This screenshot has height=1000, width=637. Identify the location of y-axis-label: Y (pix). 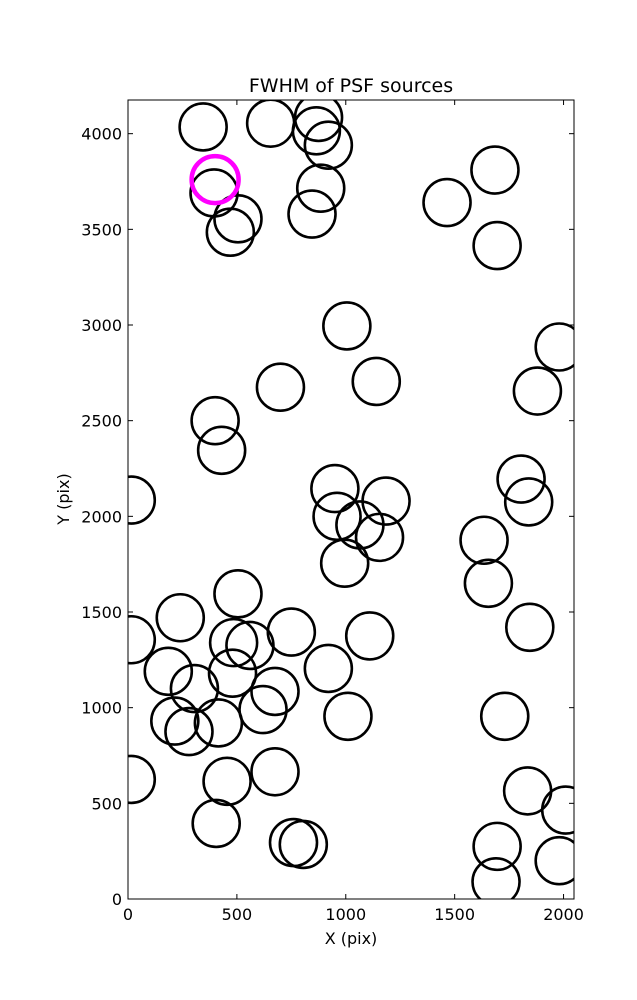
(63, 499).